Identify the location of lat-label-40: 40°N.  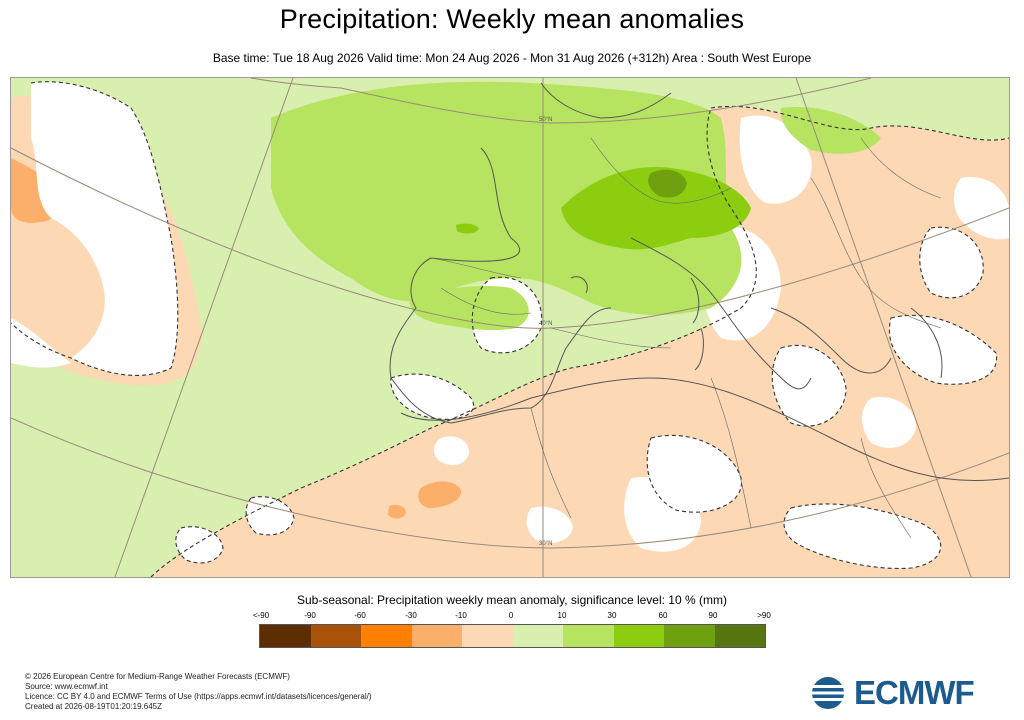
(545, 324).